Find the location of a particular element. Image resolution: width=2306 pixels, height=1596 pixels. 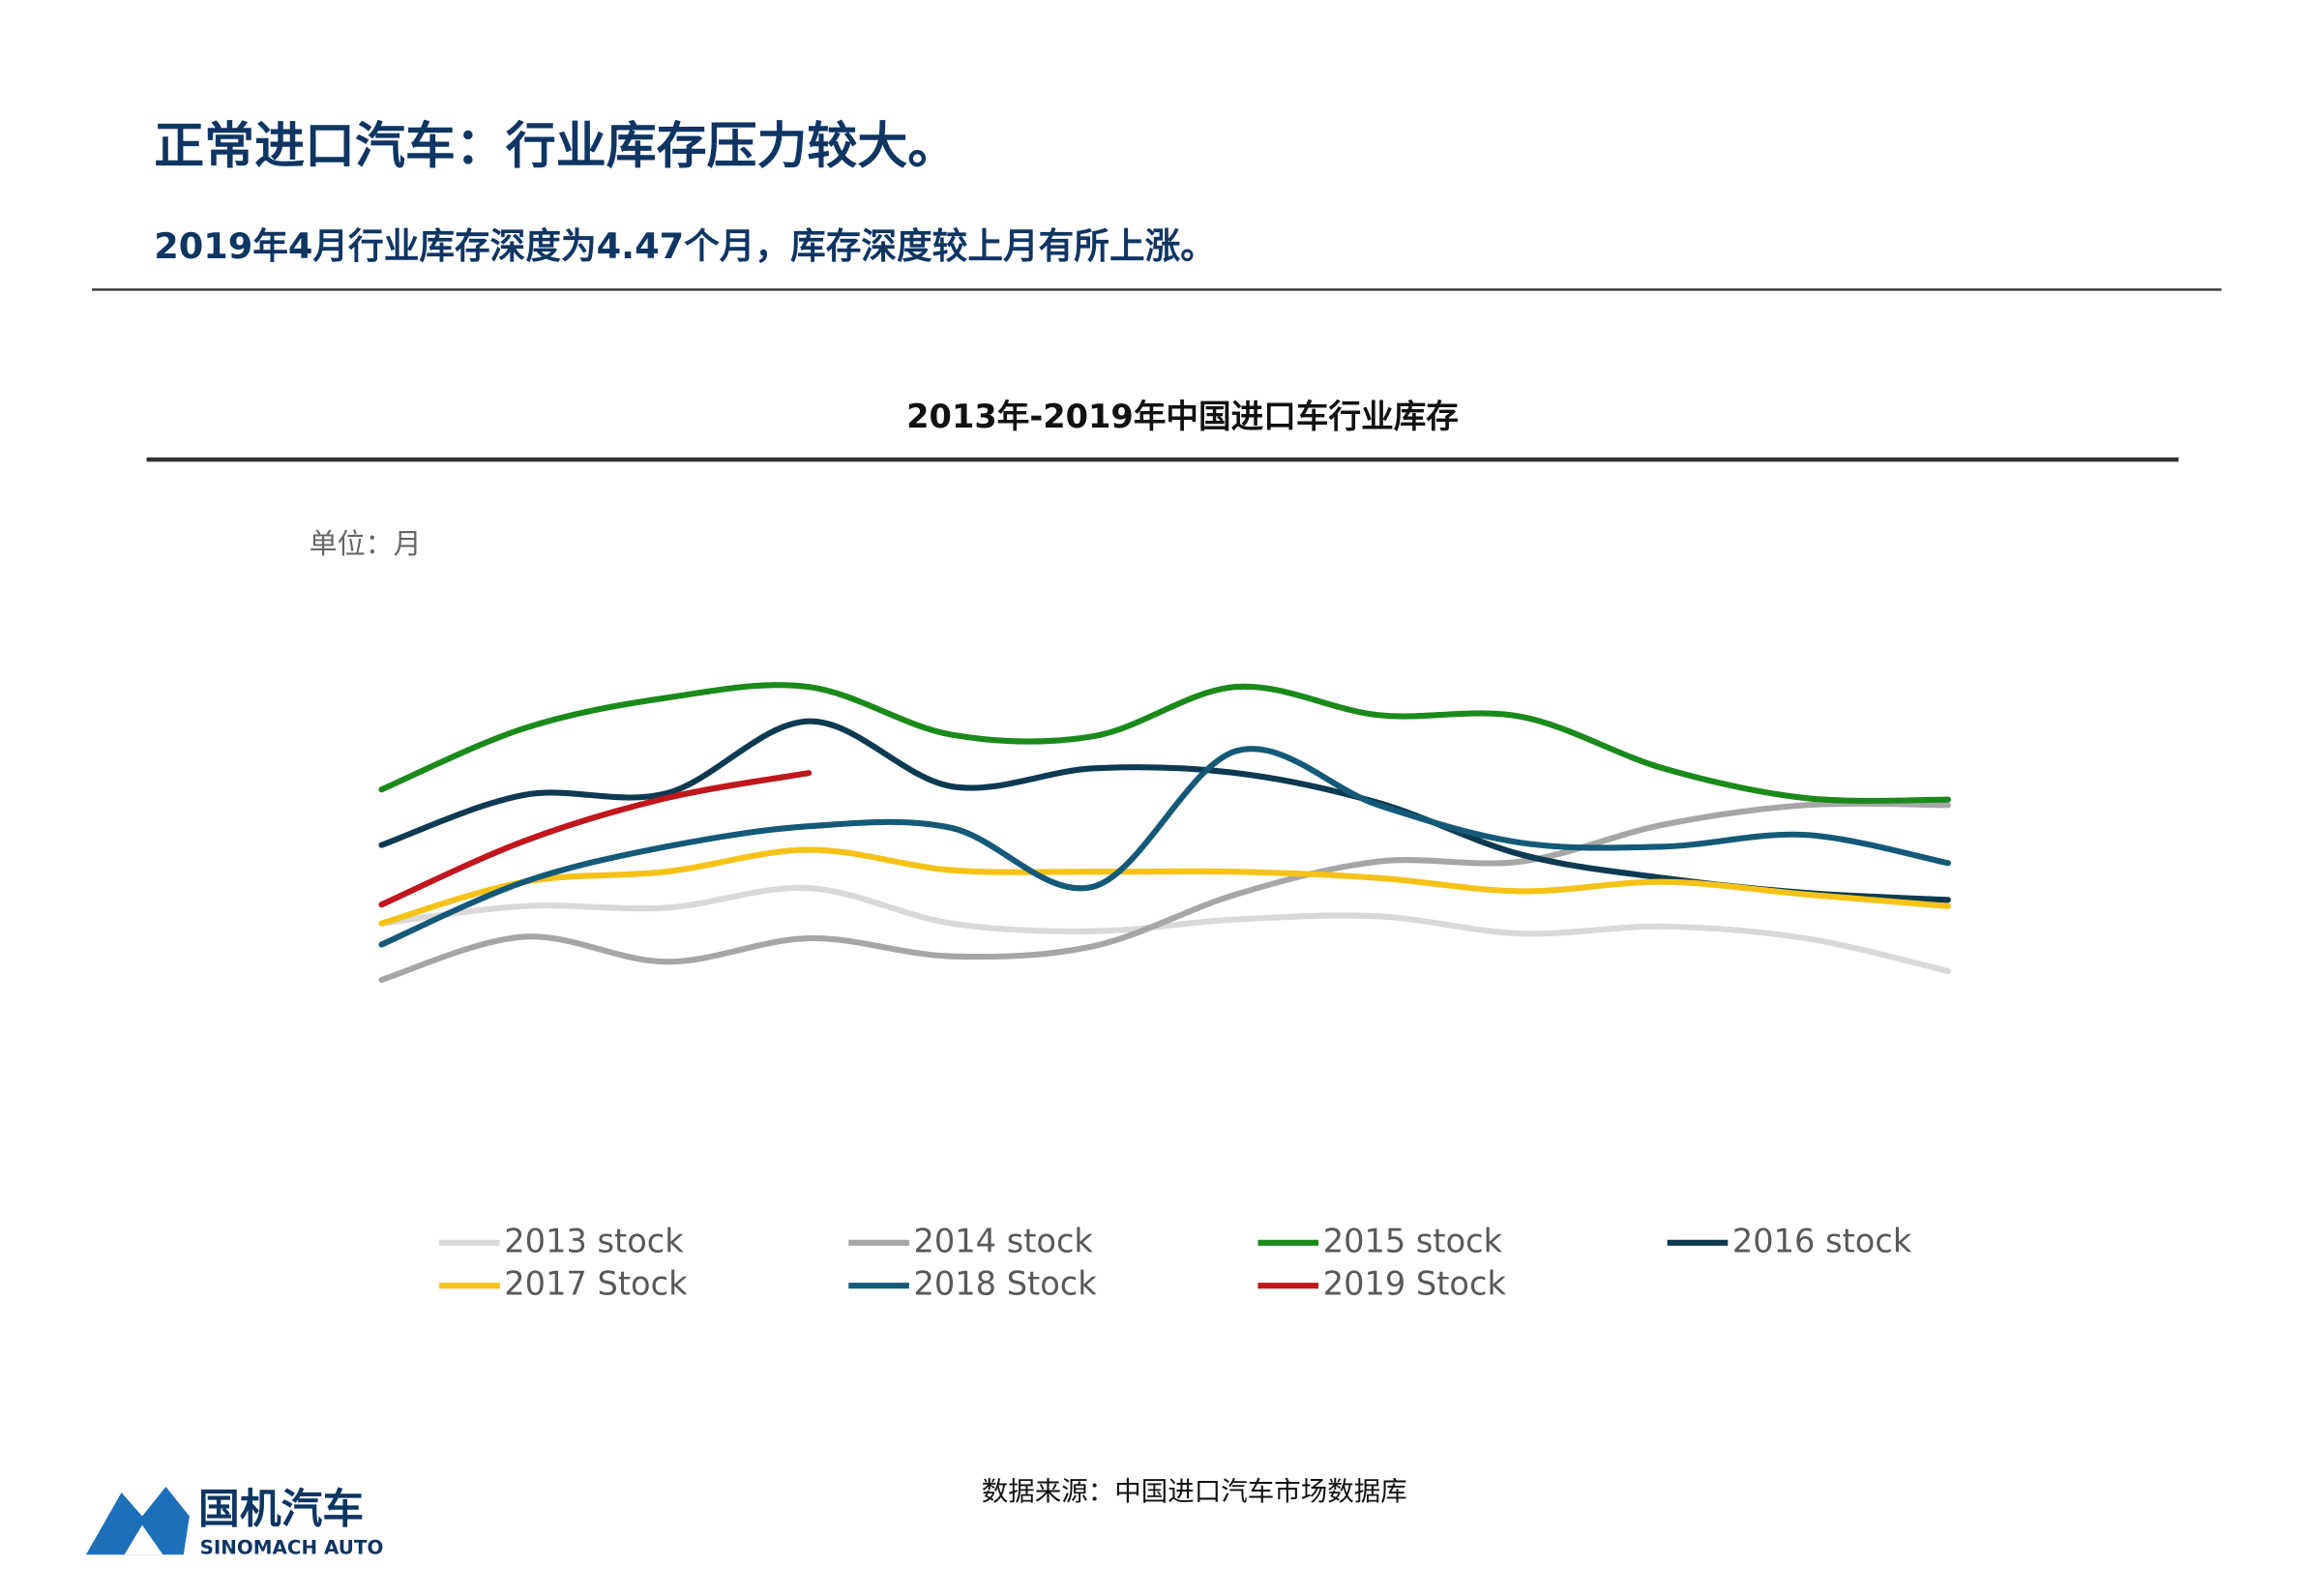

title: 正常进口汽车：行业库存压力较大。 is located at coordinates (556, 146).